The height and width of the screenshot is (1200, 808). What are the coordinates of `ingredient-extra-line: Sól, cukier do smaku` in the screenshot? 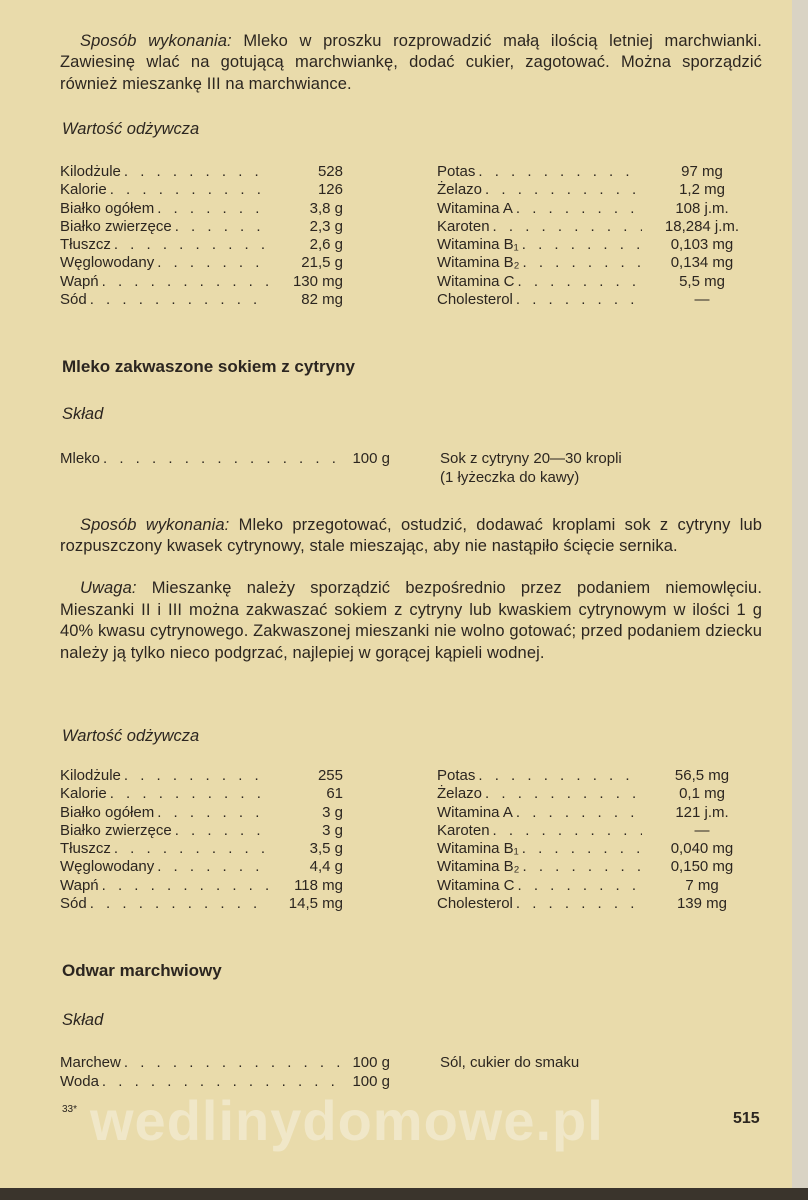 It's located at (510, 1062).